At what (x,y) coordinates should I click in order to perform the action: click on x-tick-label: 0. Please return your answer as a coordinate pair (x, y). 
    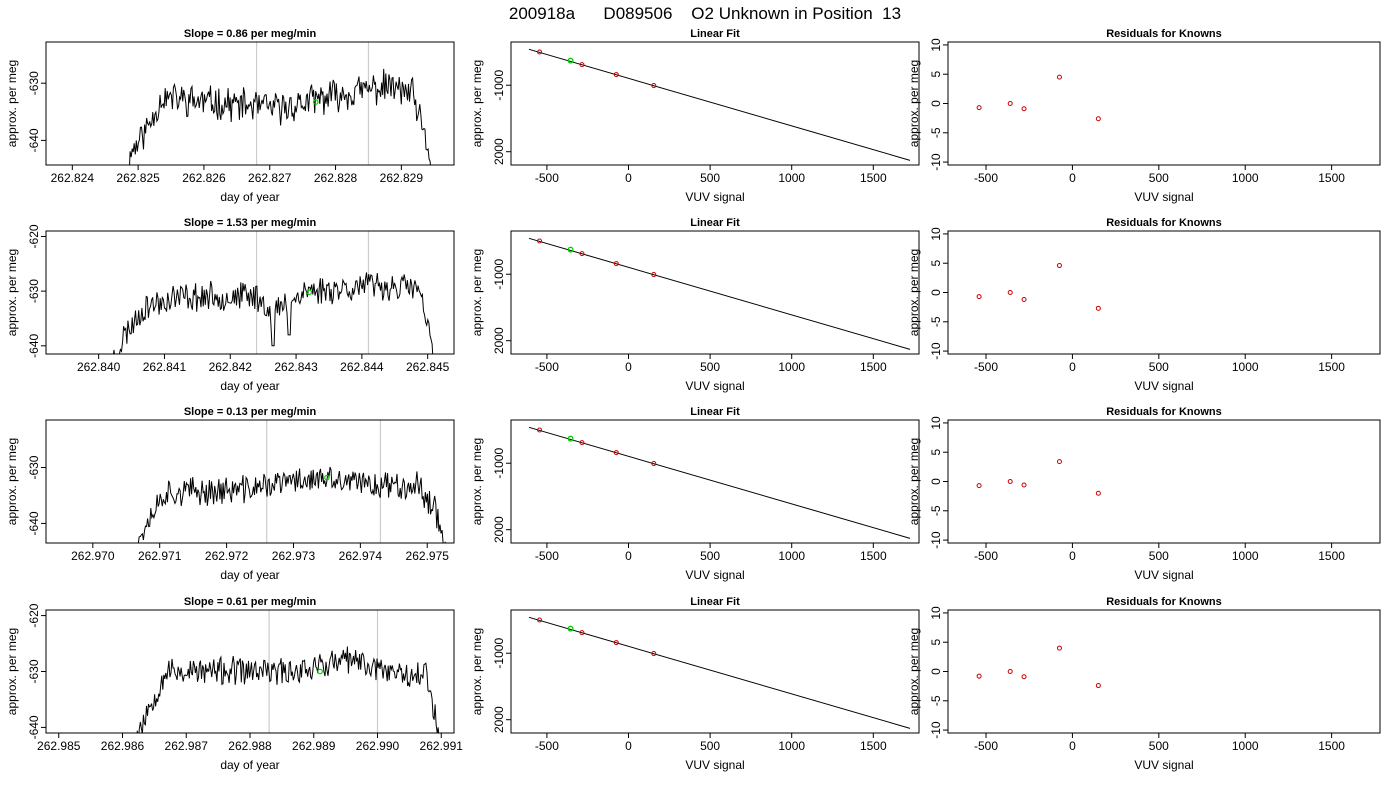
    Looking at the image, I should click on (628, 178).